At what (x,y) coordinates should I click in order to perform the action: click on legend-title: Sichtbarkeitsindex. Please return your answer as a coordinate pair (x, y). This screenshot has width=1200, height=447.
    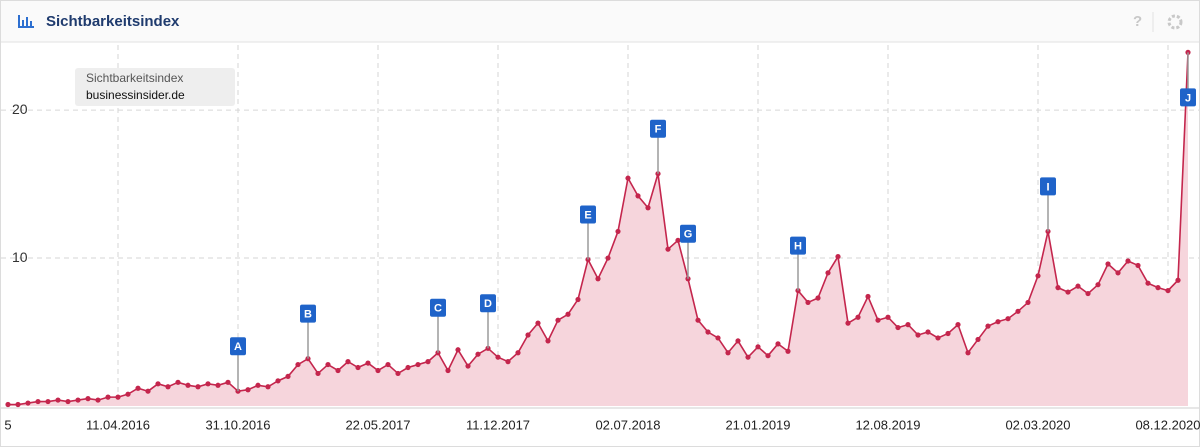
    Looking at the image, I should click on (134, 78).